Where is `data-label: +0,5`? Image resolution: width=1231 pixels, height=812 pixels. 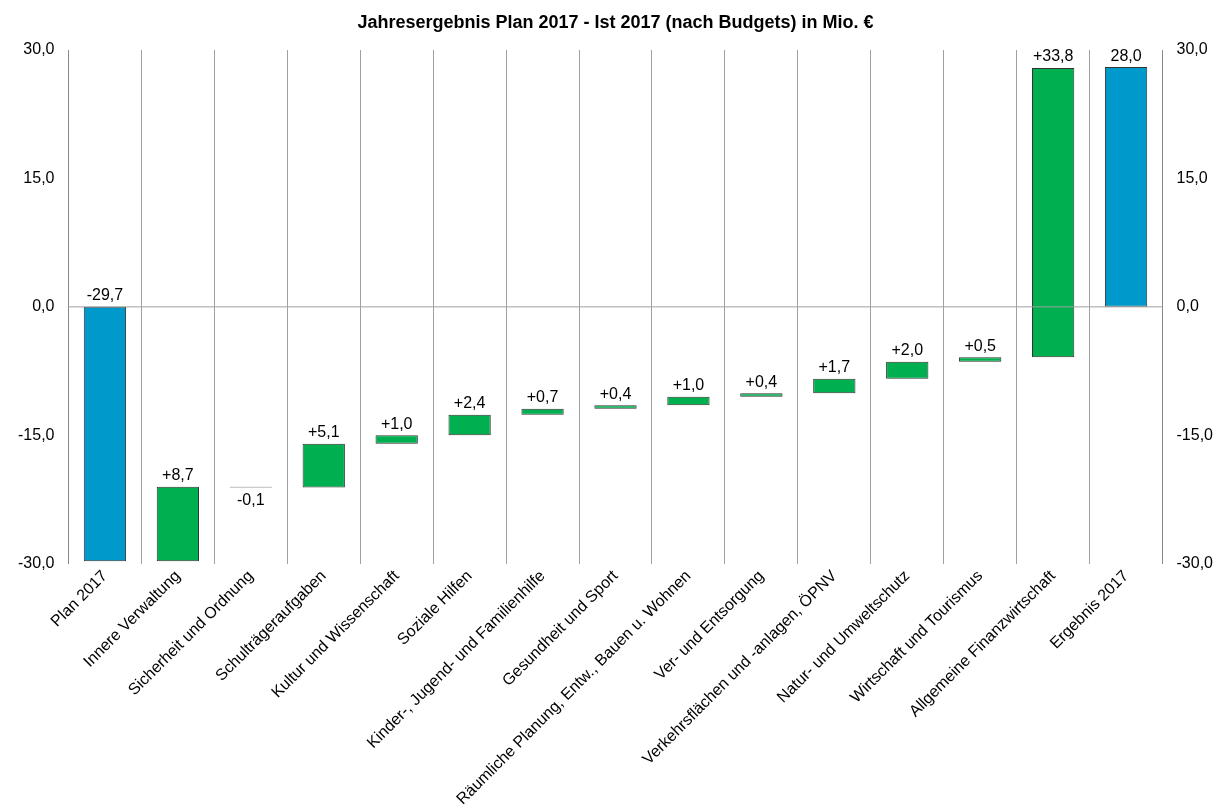 data-label: +0,5 is located at coordinates (980, 345).